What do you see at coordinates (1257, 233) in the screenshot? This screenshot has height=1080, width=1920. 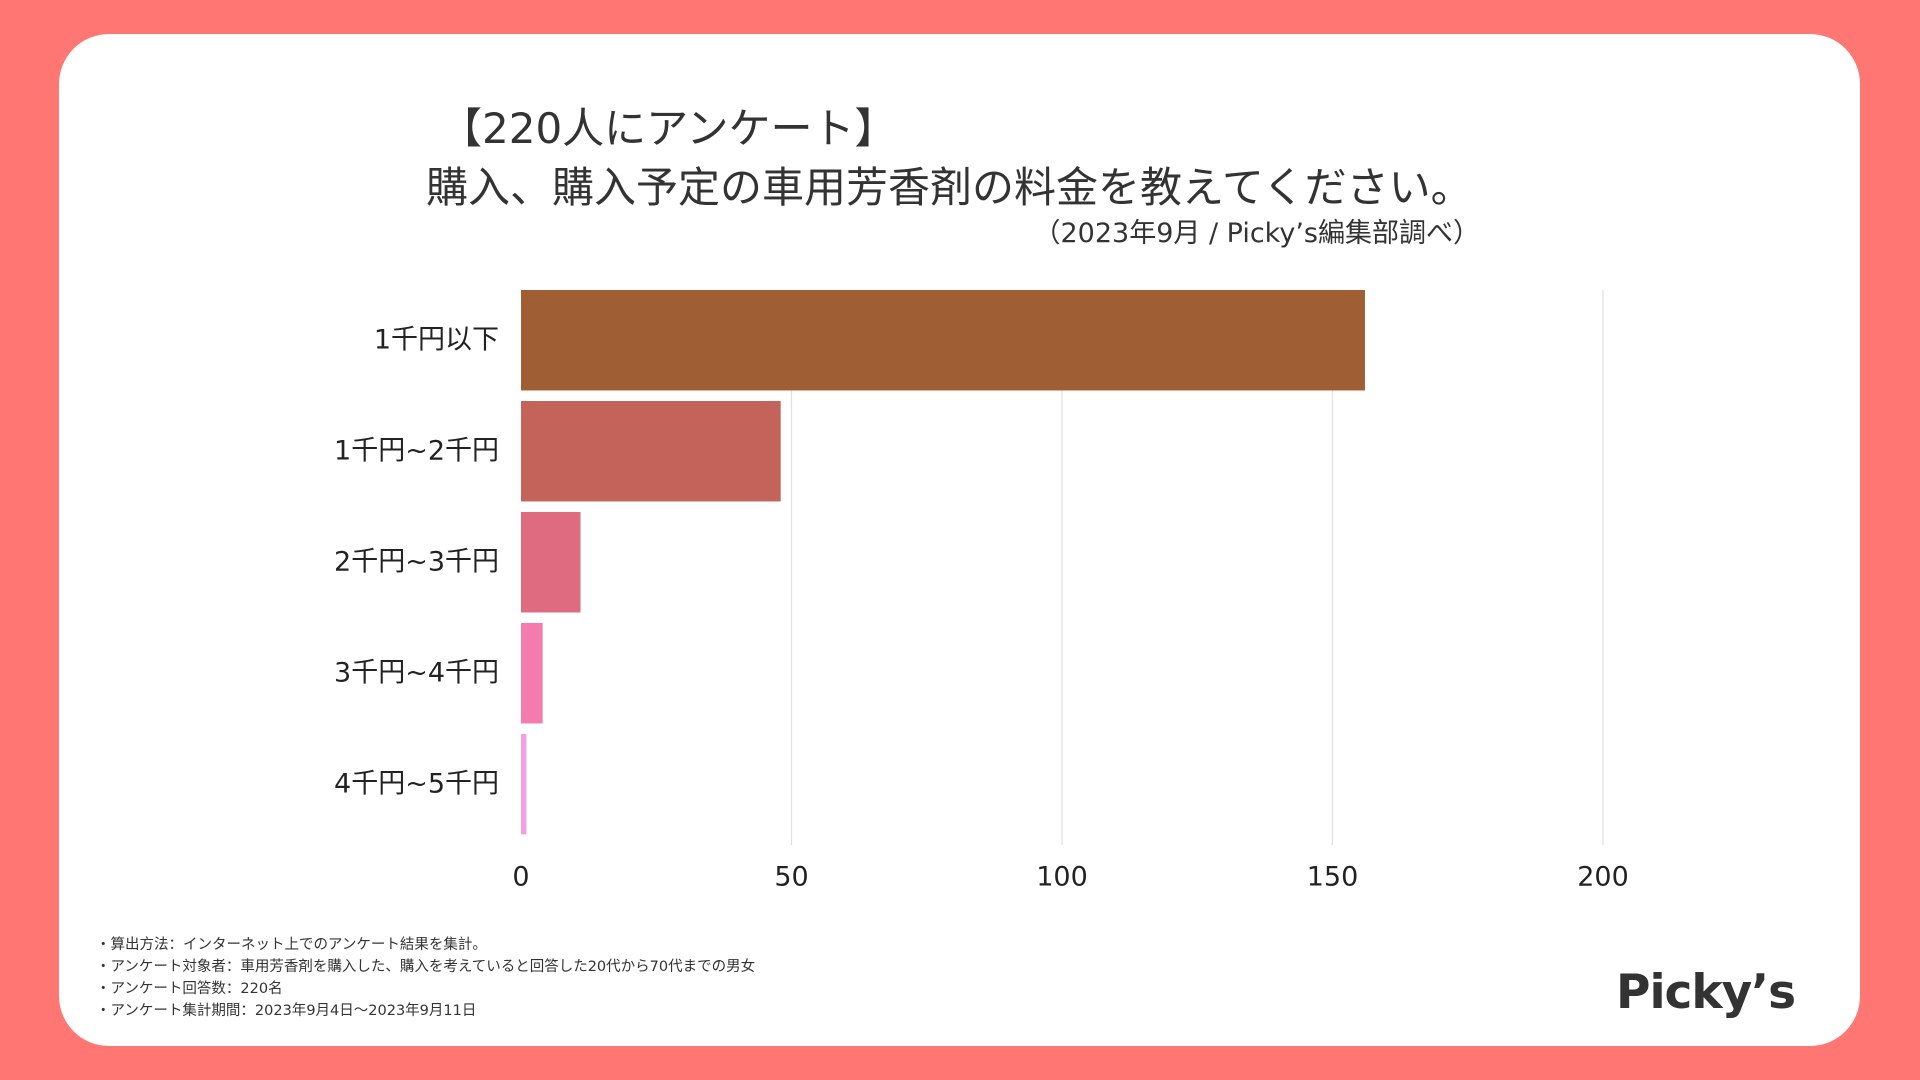 I see `chart-subtitle: （2023年9月 / Picky’s編集部調べ）` at bounding box center [1257, 233].